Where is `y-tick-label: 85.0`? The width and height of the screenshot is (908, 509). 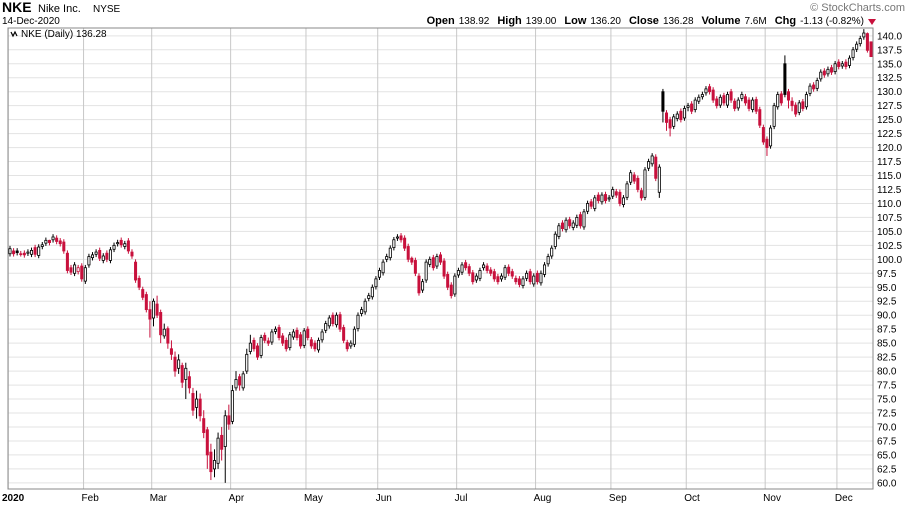
y-tick-label: 85.0 is located at coordinates (887, 344).